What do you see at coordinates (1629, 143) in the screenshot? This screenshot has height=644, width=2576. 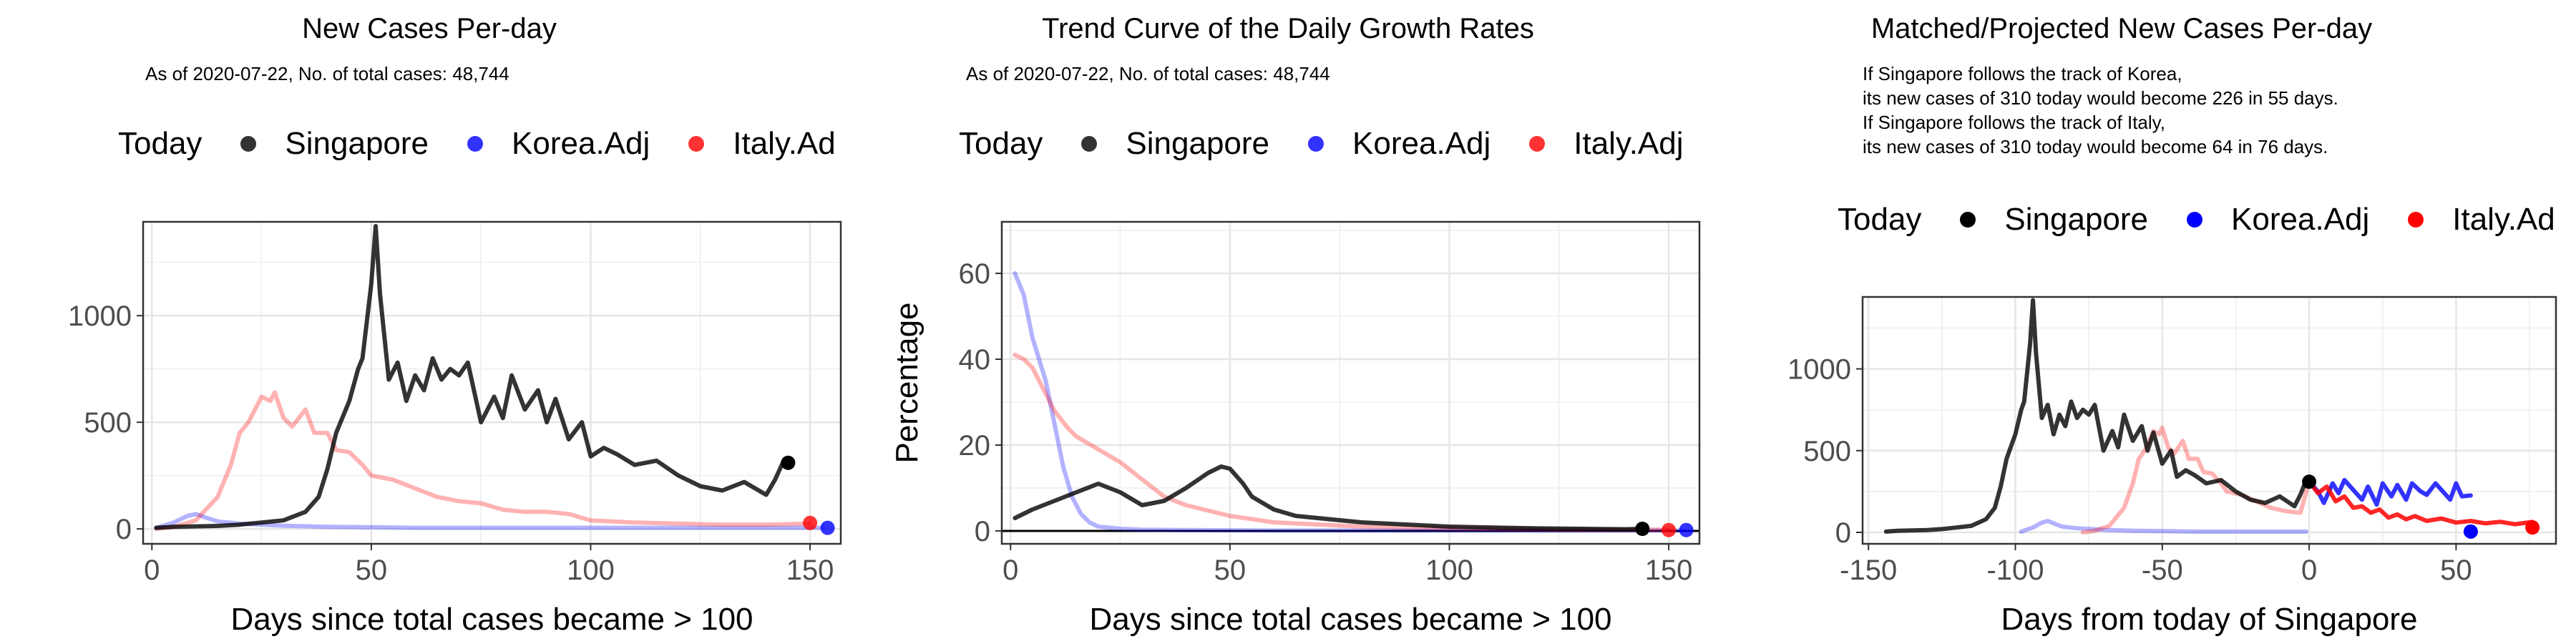 I see `legend-label-italy: Italy.Adj` at bounding box center [1629, 143].